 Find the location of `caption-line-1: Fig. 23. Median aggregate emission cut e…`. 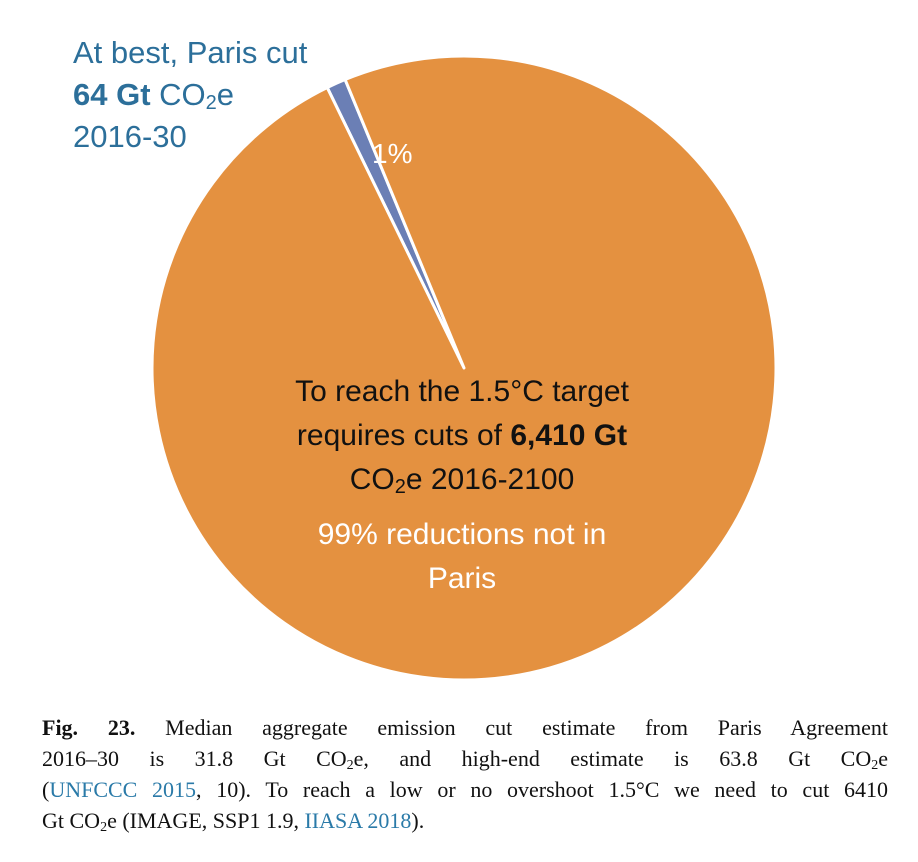

caption-line-1: Fig. 23. Median aggregate emission cut e… is located at coordinates (465, 727).